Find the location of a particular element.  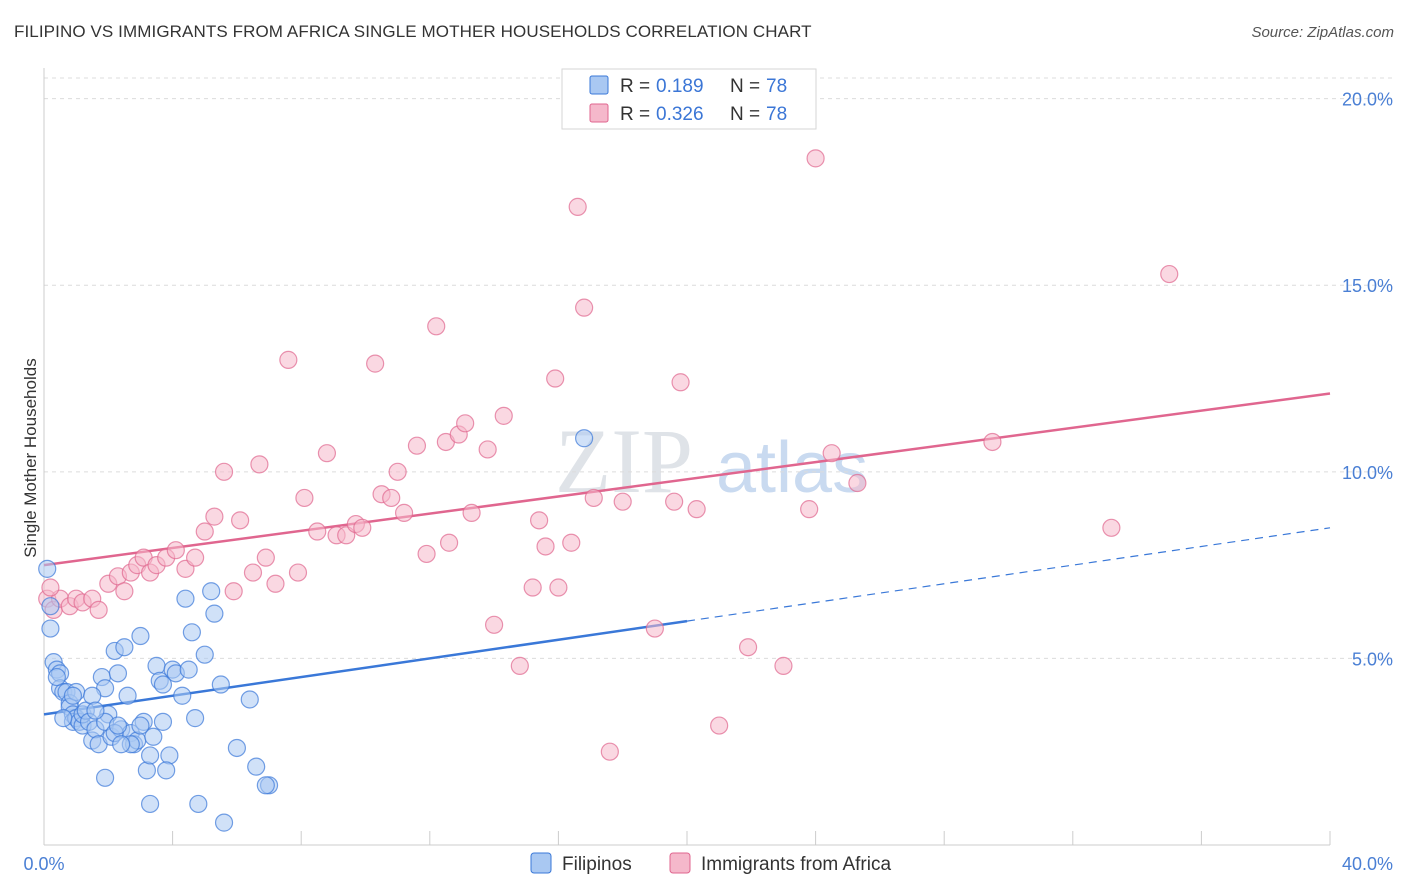

y-tick-label: 15.0% is located at coordinates (1367, 286).